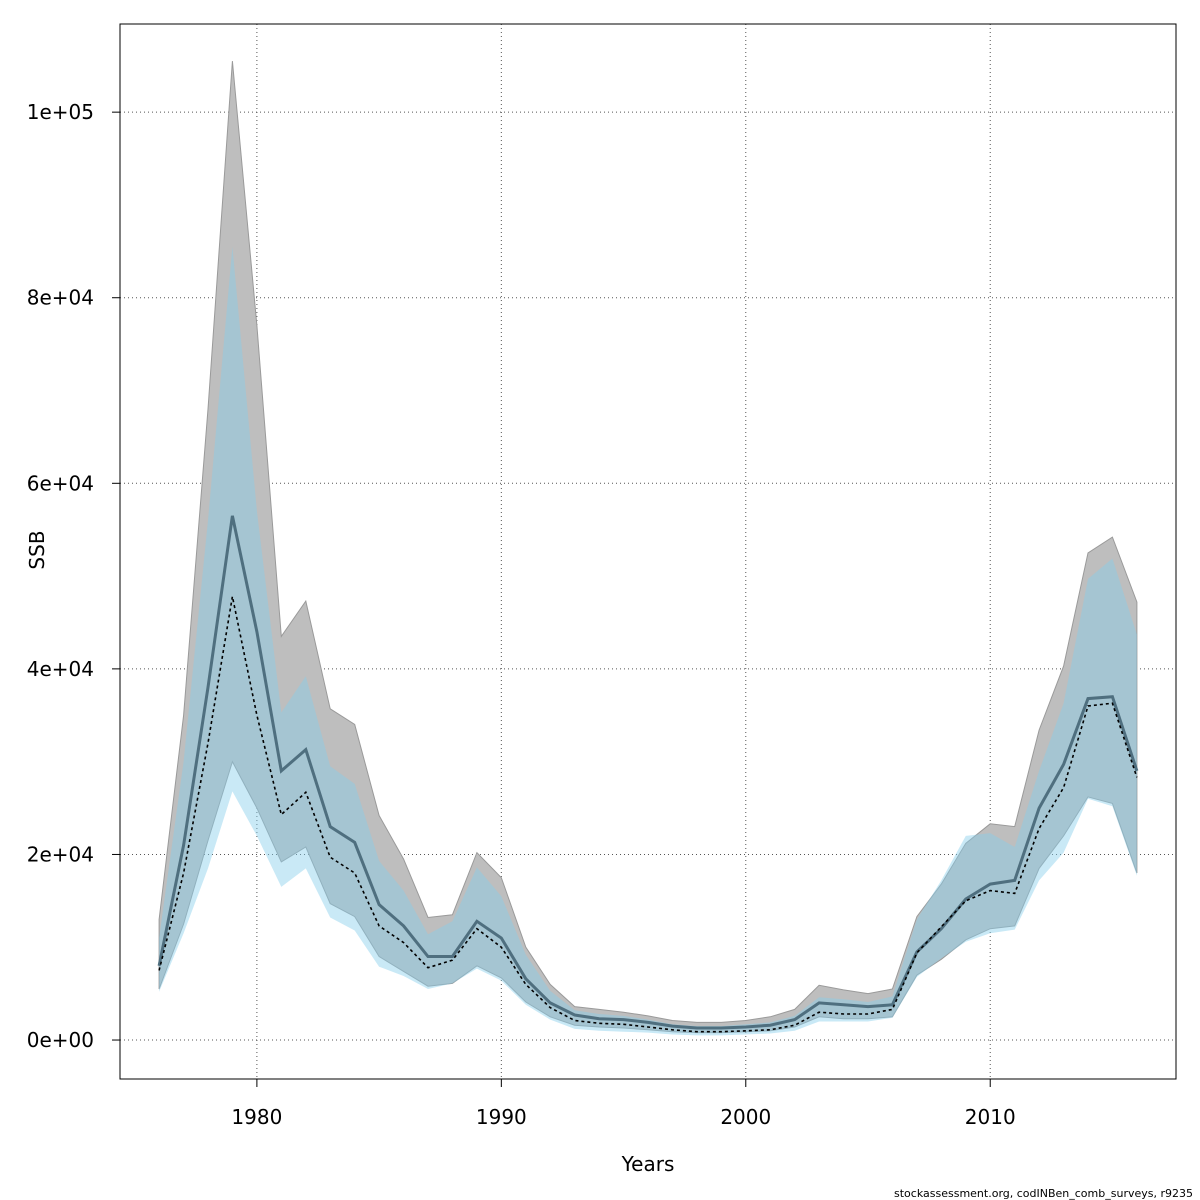  I want to click on y-tick-label: 4e+04, so click(60, 669).